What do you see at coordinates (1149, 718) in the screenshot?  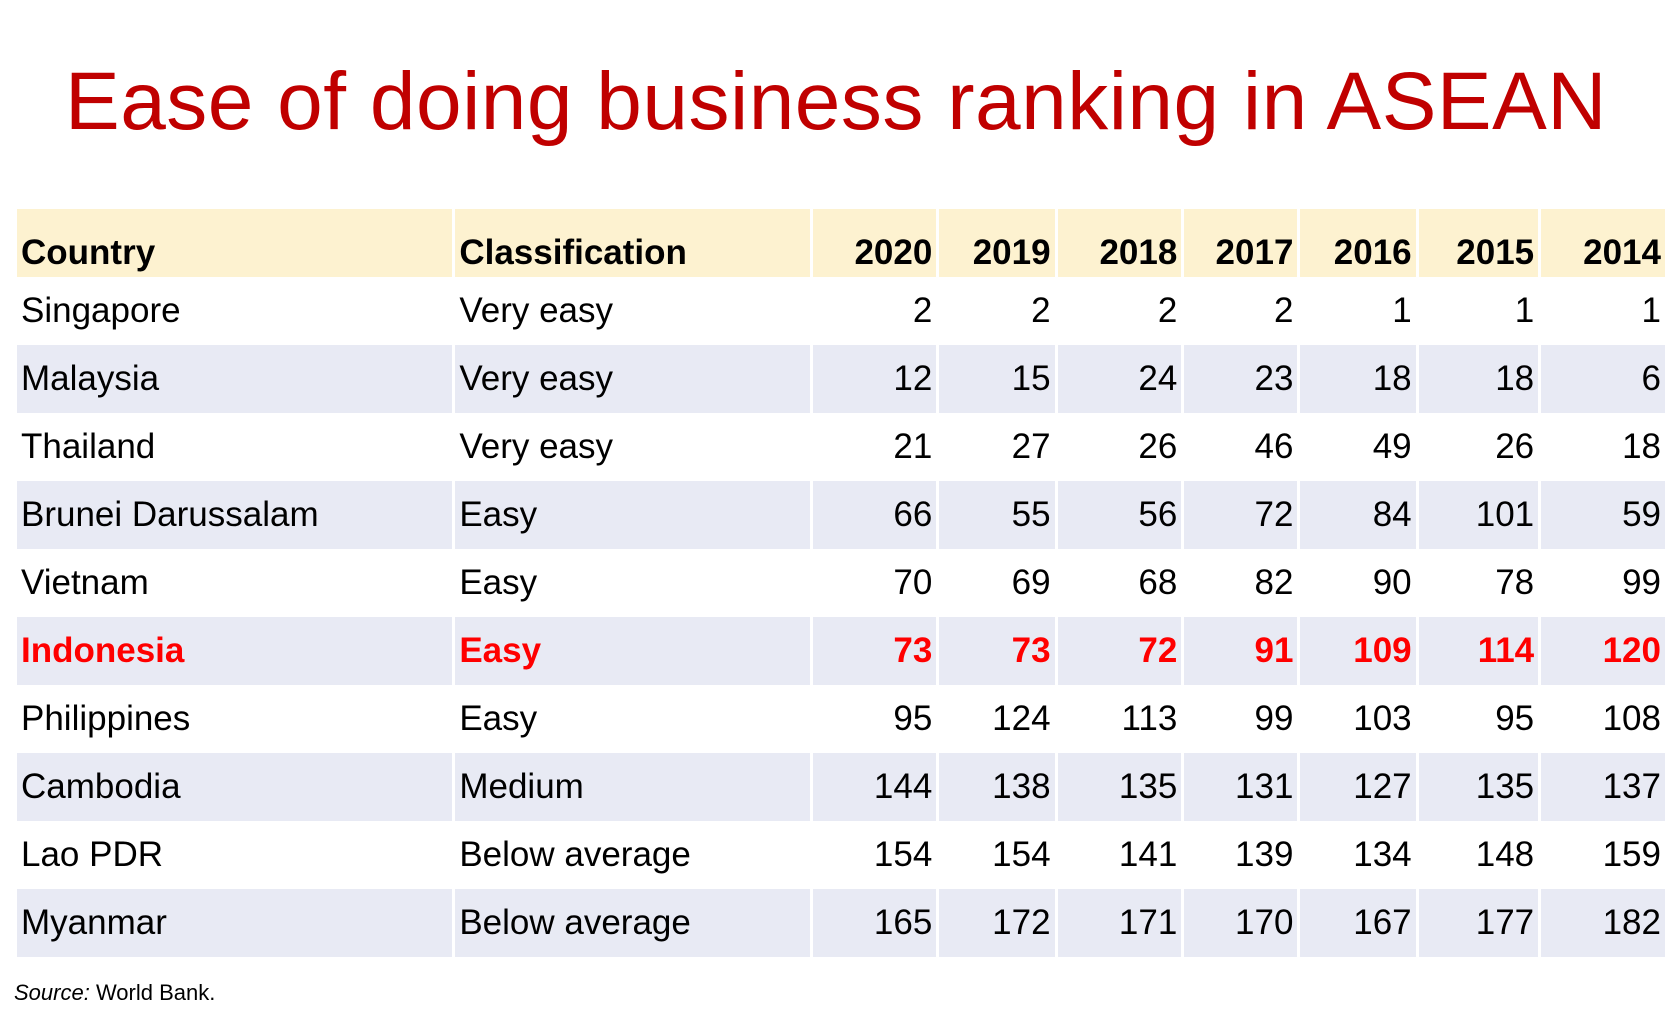 I see `rank-cell: 113` at bounding box center [1149, 718].